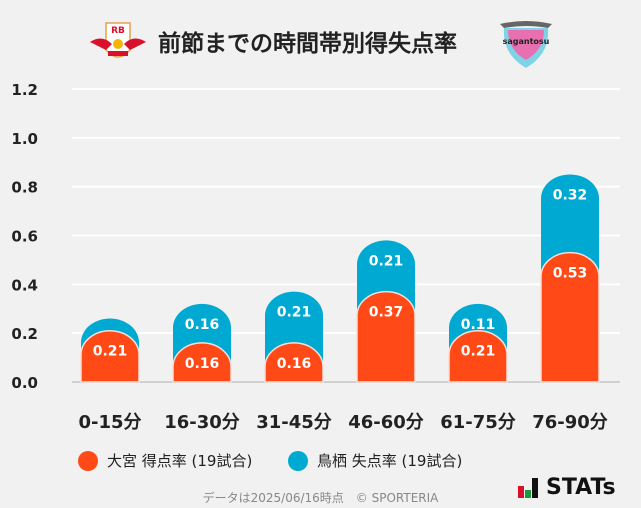 Image resolution: width=641 pixels, height=508 pixels. Describe the element at coordinates (24, 383) in the screenshot. I see `y-tick-label: 0.0` at that location.